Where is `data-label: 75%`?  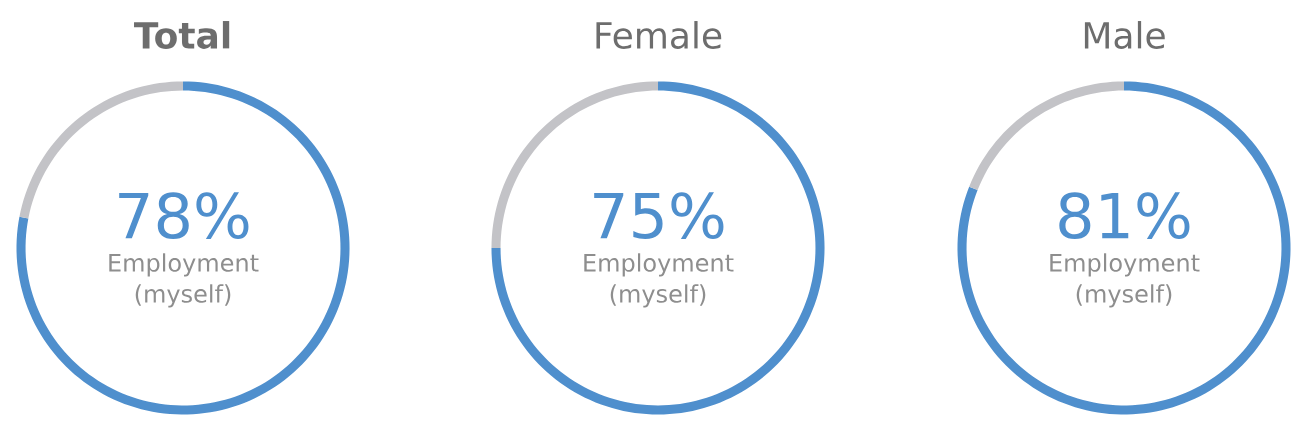
data-label: 75% is located at coordinates (659, 216).